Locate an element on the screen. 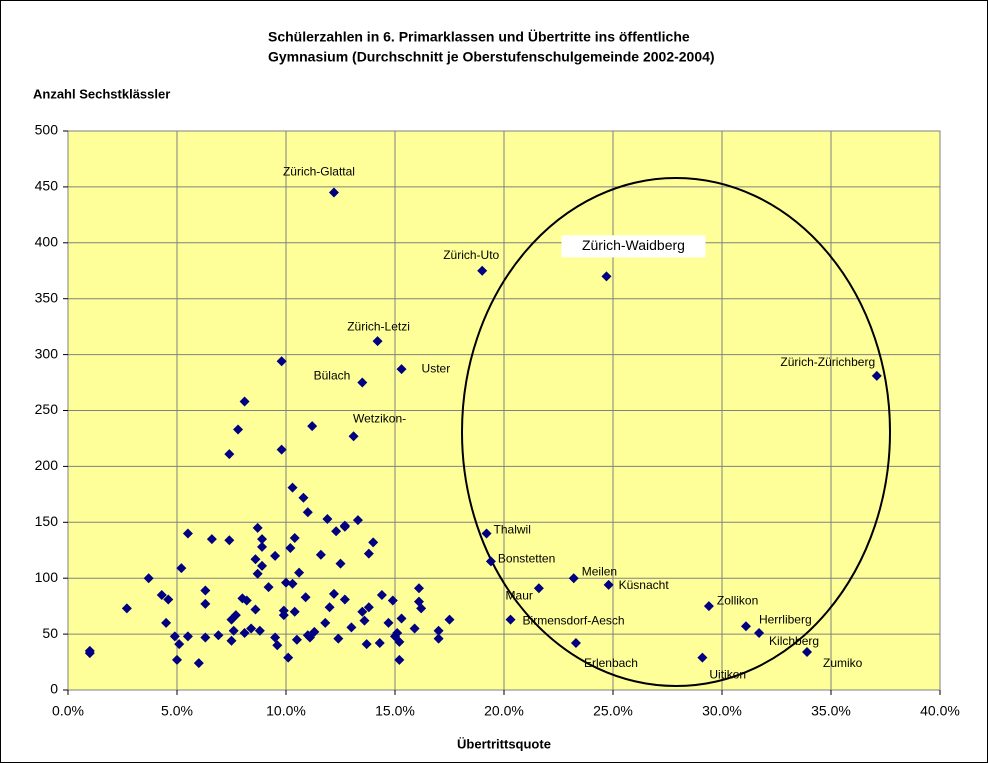 The width and height of the screenshot is (988, 763). y-tick-label: 100 is located at coordinates (47, 577).